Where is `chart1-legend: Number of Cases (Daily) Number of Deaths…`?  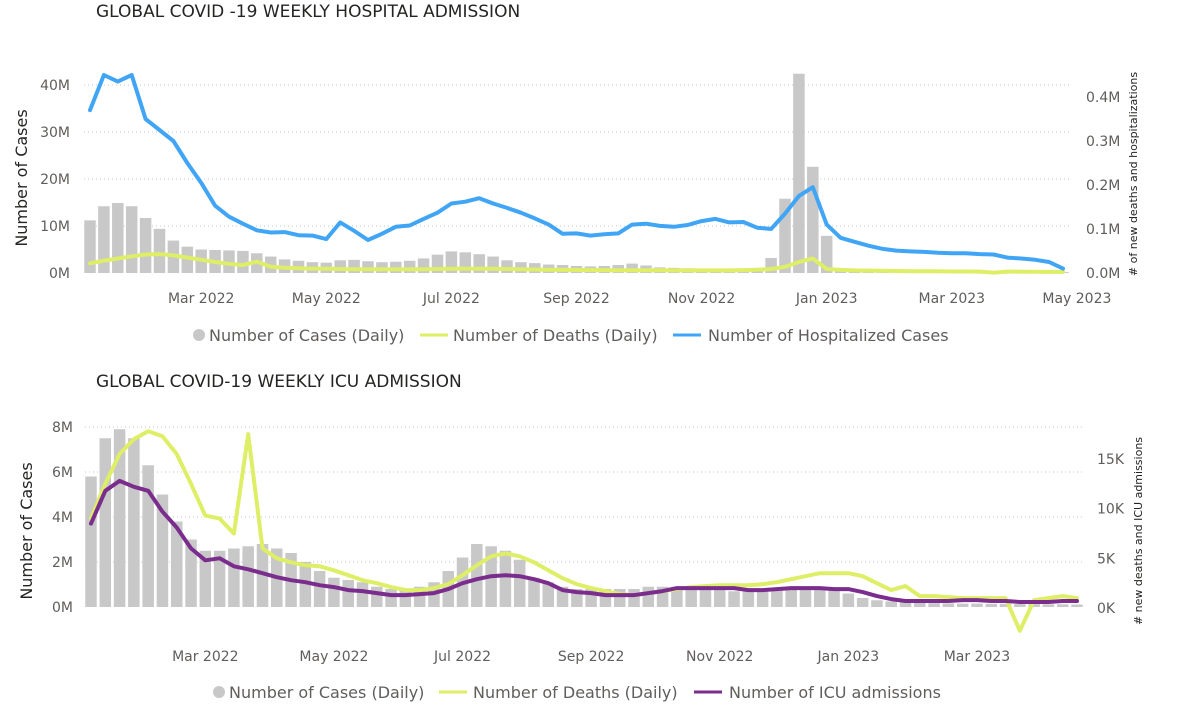
chart1-legend: Number of Cases (Daily) Number of Deaths… is located at coordinates (571, 335).